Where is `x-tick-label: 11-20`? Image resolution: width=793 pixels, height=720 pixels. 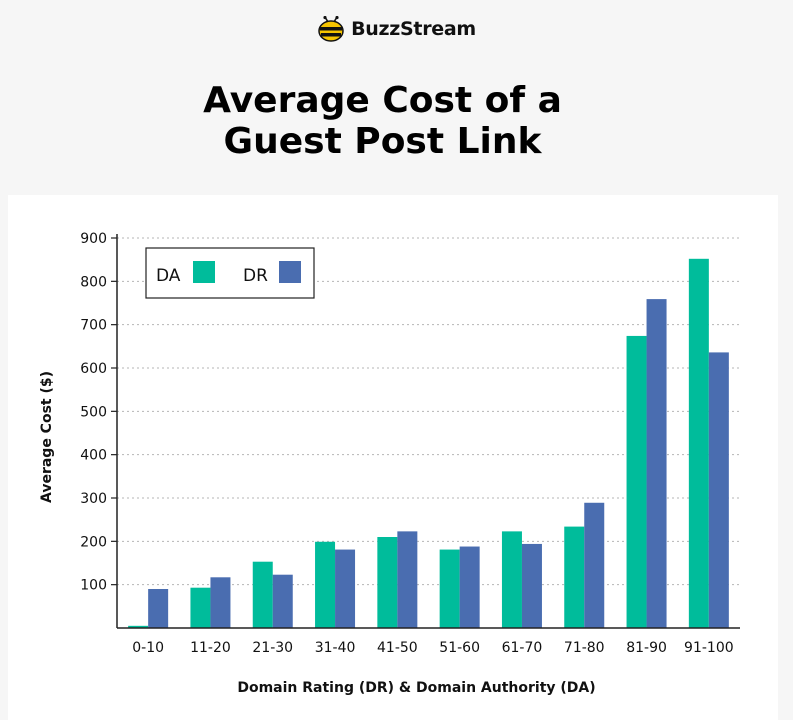
x-tick-label: 11-20 is located at coordinates (210, 648).